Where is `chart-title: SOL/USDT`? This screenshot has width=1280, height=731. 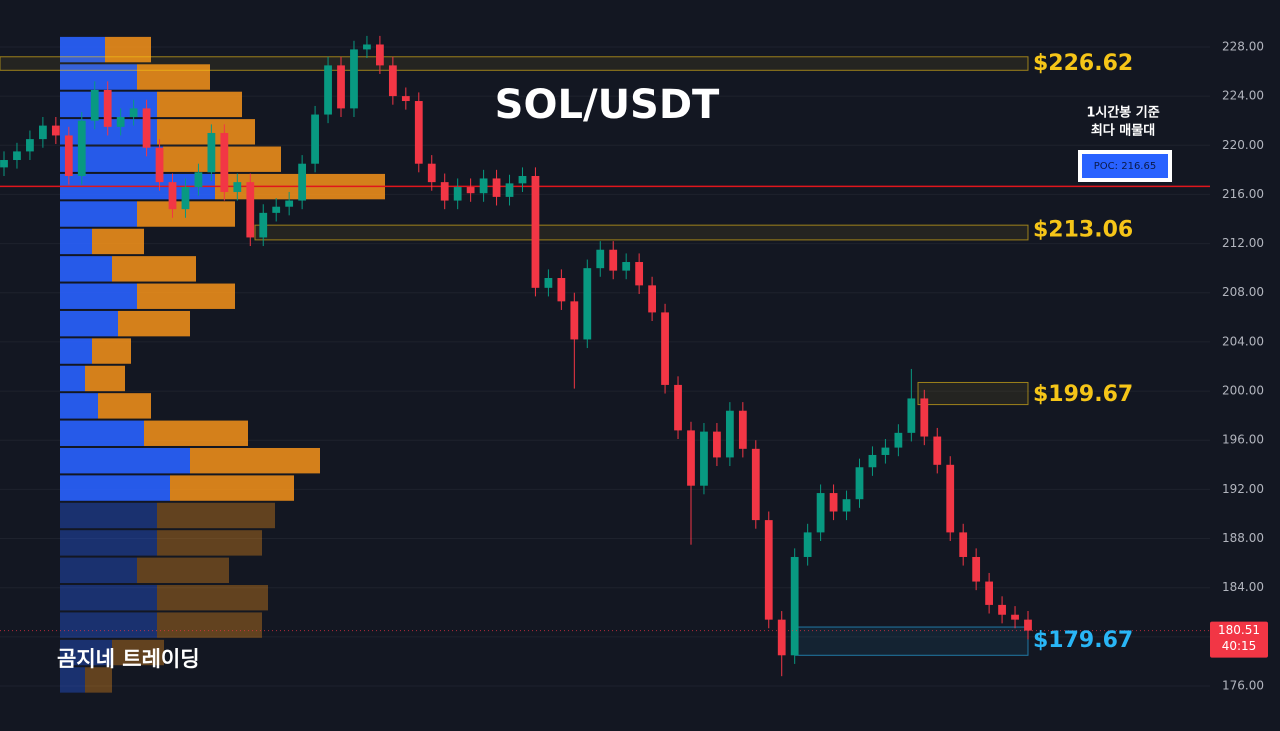
chart-title: SOL/USDT is located at coordinates (607, 105).